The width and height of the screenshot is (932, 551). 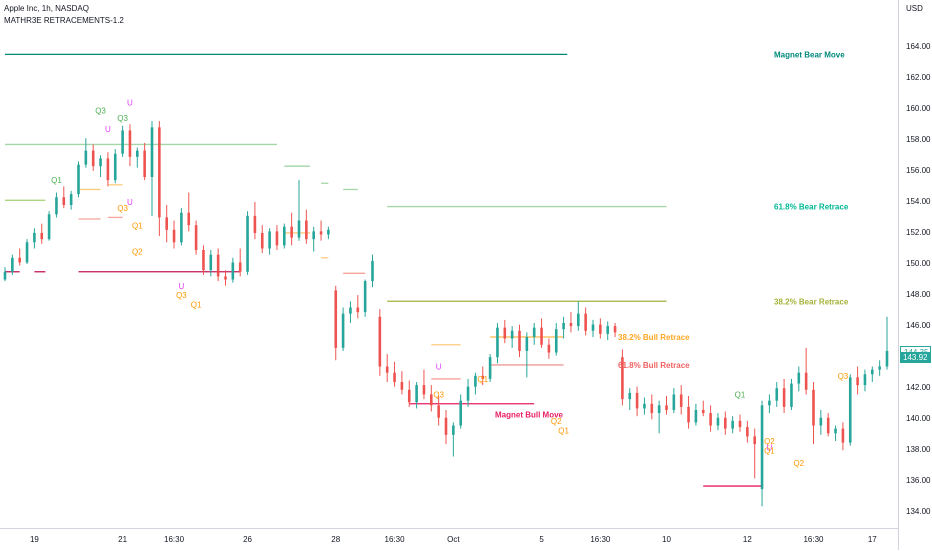 What do you see at coordinates (872, 539) in the screenshot?
I see `time-tick-label: 17` at bounding box center [872, 539].